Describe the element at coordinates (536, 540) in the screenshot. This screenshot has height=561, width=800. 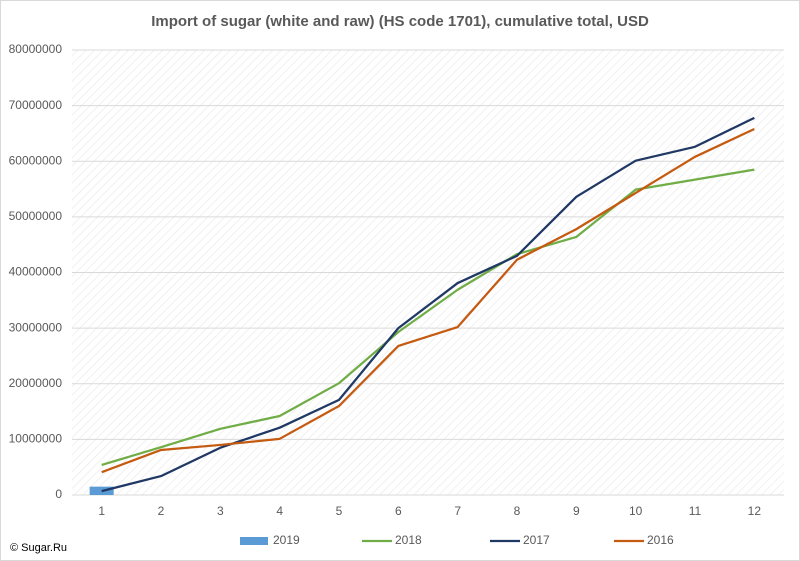
I see `legend-label: 2017` at that location.